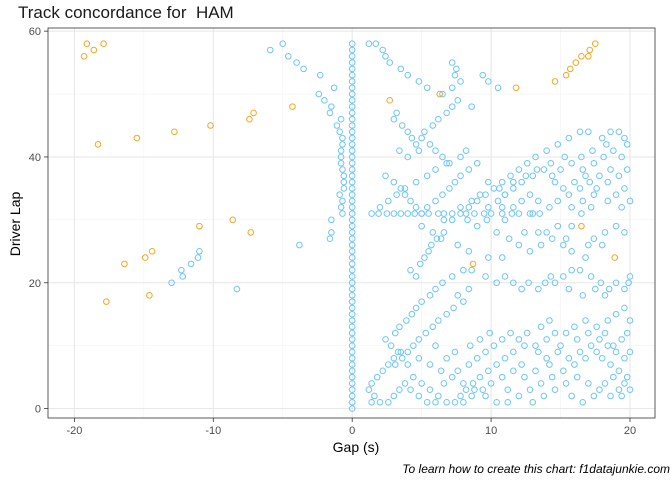 This screenshot has height=480, width=672. I want to click on x-axis-label: Gap (s), so click(356, 447).